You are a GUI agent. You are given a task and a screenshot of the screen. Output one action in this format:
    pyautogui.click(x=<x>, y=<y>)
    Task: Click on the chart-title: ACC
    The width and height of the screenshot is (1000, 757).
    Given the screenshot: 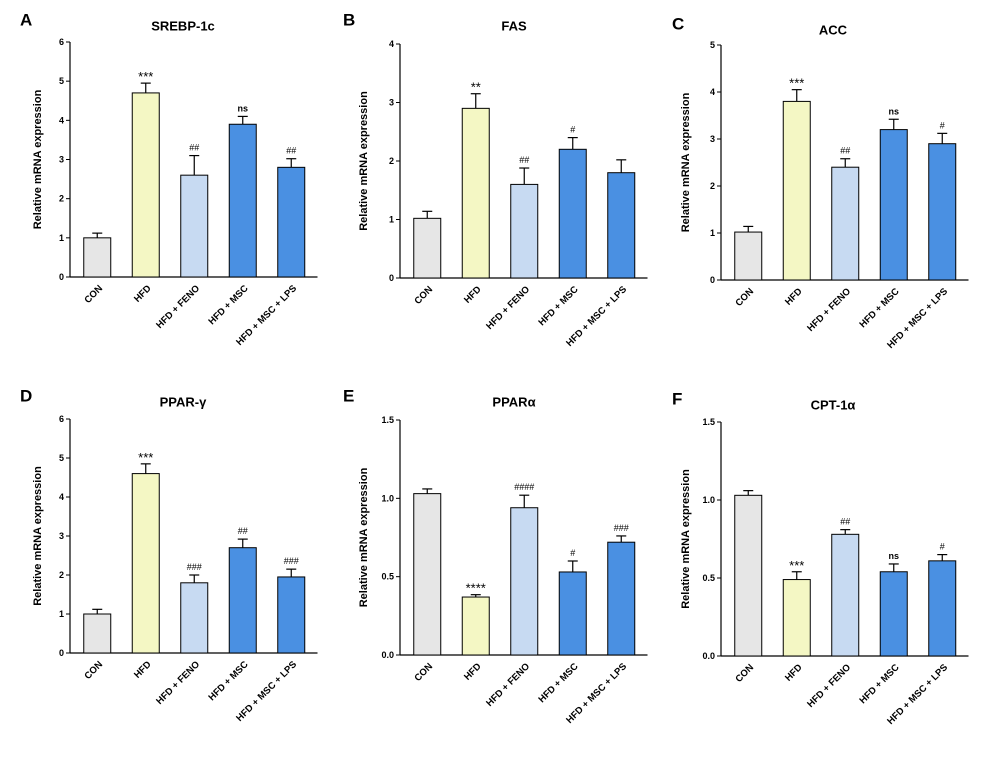 What is the action you would take?
    pyautogui.click(x=833, y=30)
    